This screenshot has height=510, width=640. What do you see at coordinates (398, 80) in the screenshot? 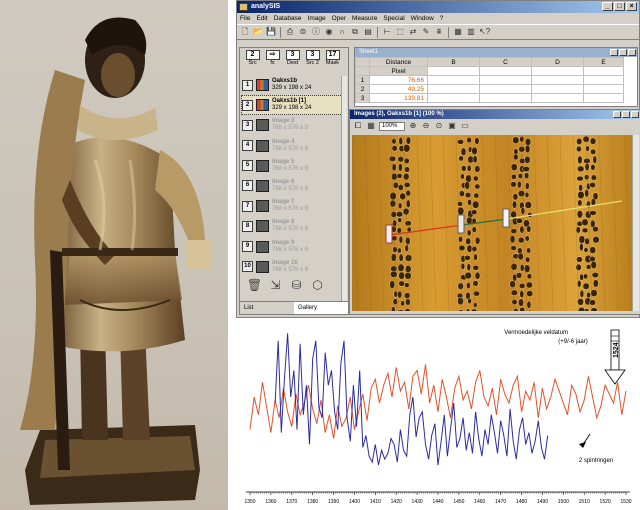
I see `distance-cell: 76,66` at bounding box center [398, 80].